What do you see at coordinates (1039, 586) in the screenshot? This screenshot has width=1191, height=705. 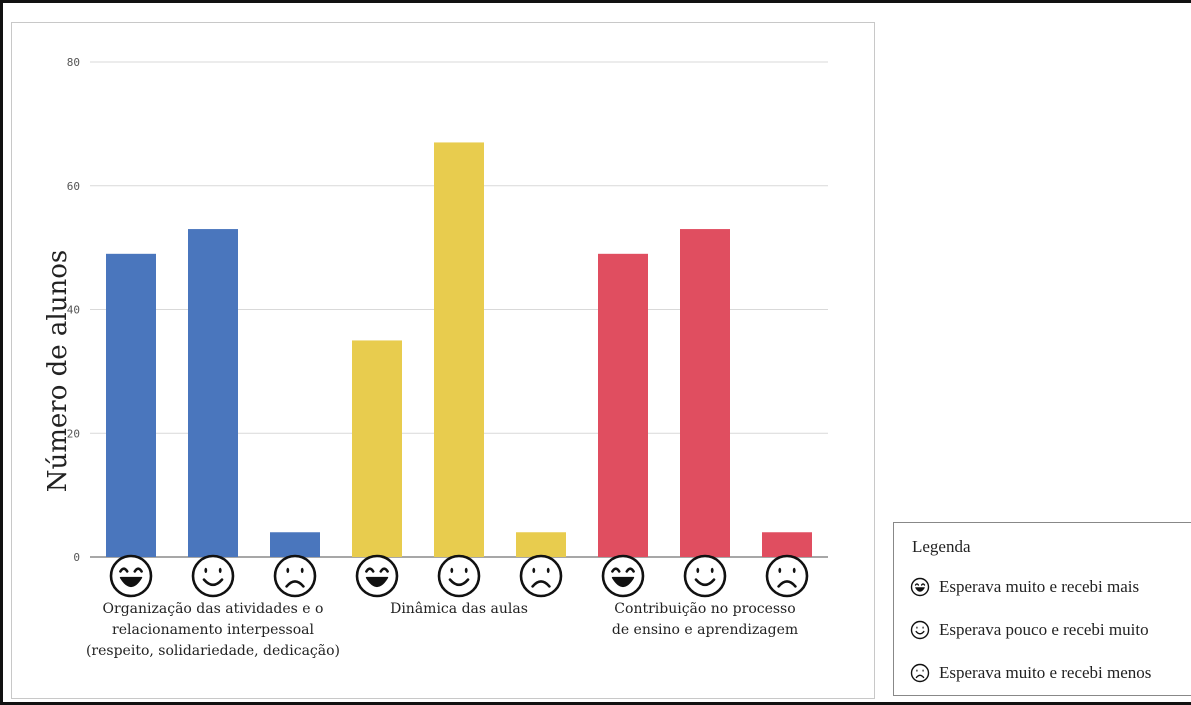 I see `legend-label-mais: Esperava muito e recebi mais` at bounding box center [1039, 586].